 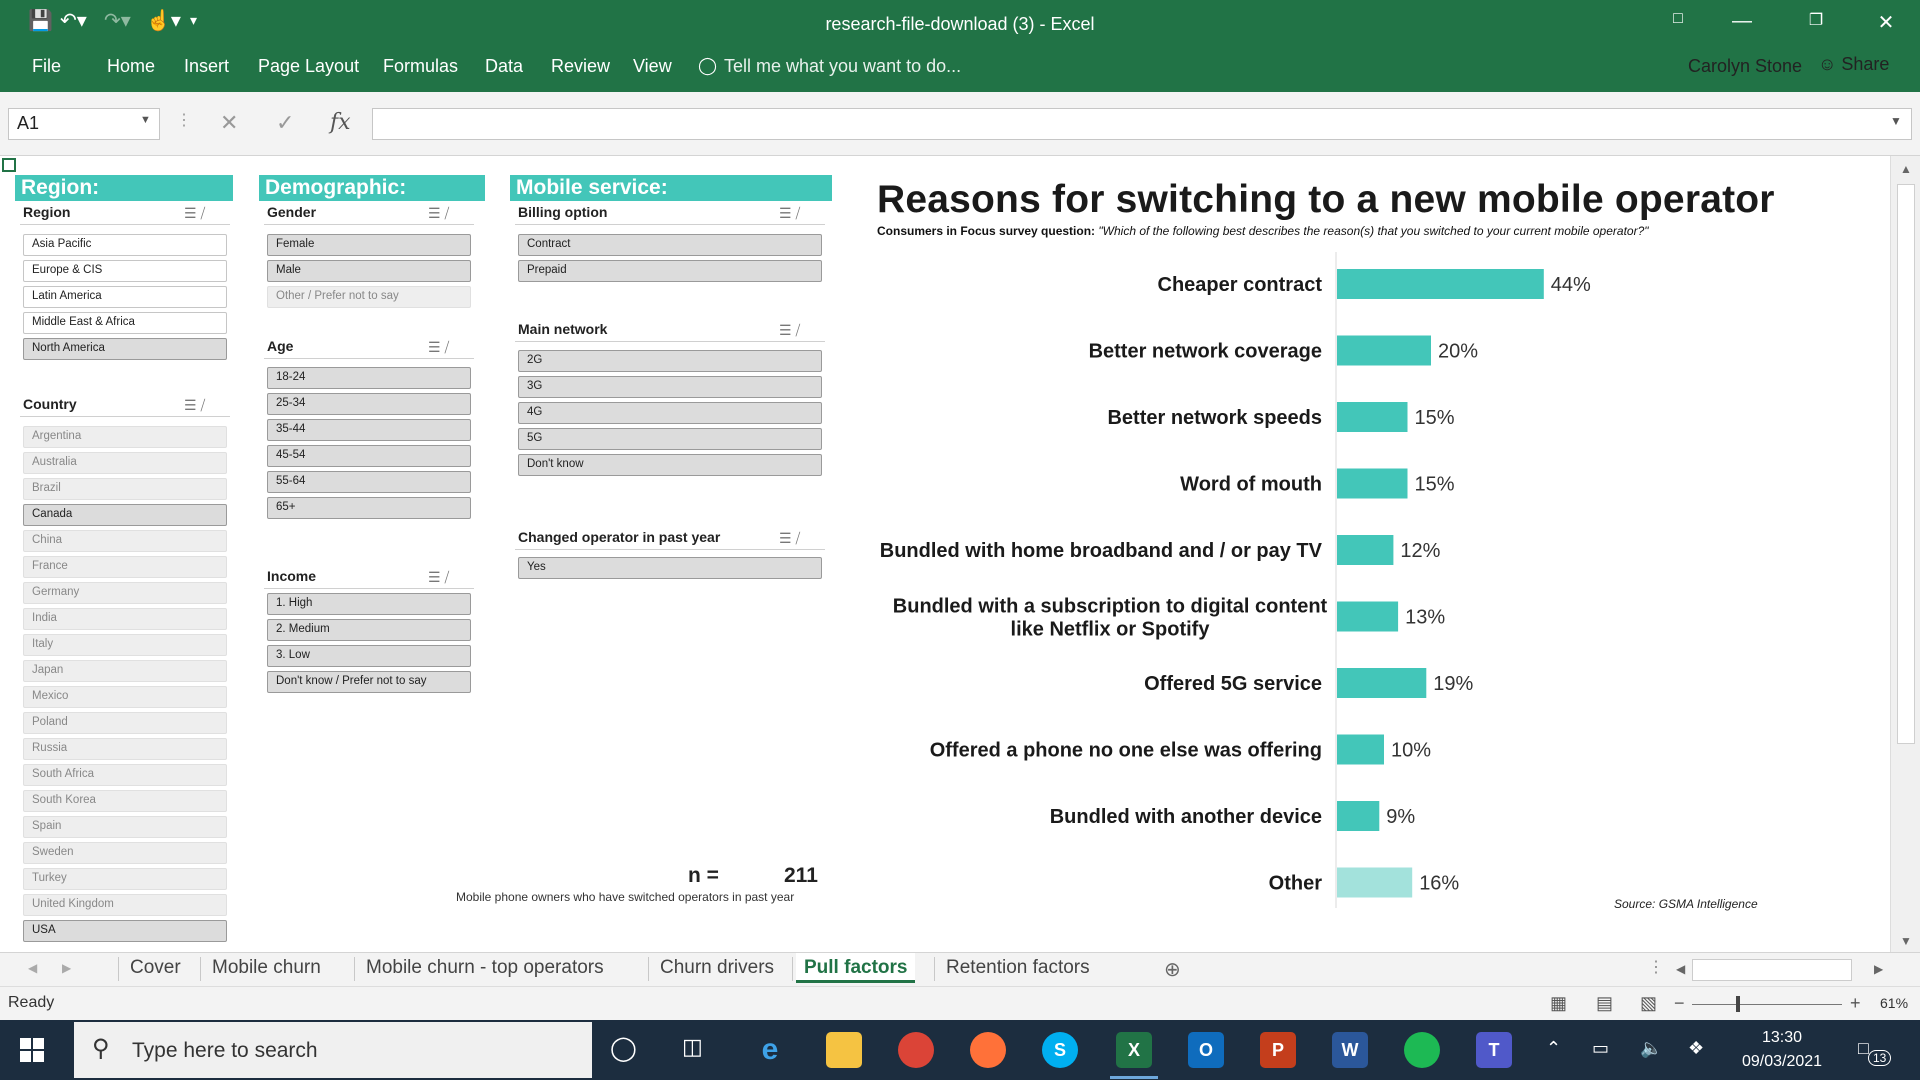 What do you see at coordinates (73, 21) in the screenshot?
I see `undo-icon: ↶▾` at bounding box center [73, 21].